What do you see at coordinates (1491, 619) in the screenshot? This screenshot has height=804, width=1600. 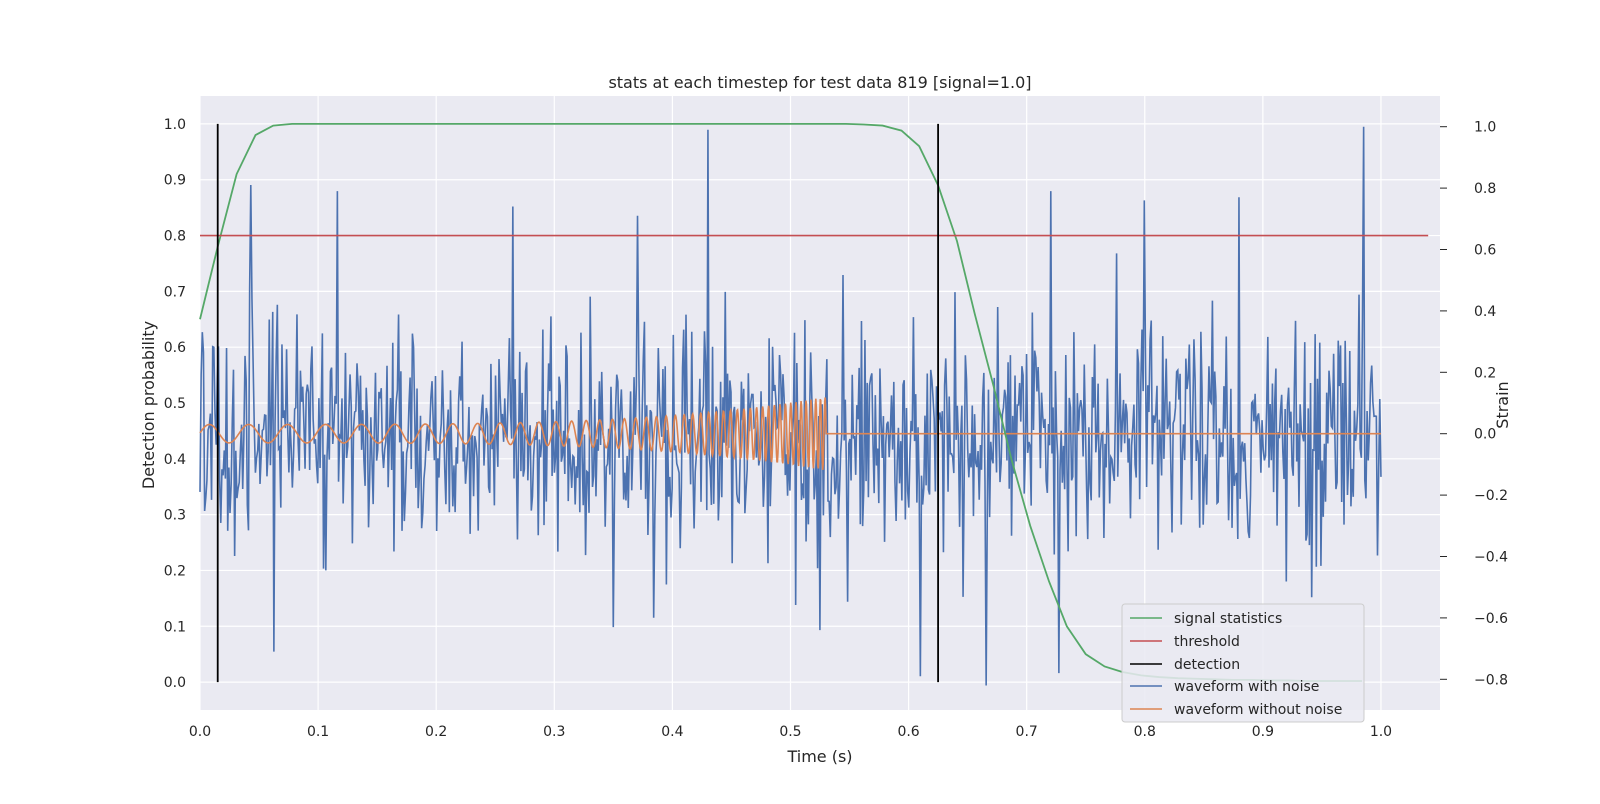 I see `y-right-tick-label: −0.6` at bounding box center [1491, 619].